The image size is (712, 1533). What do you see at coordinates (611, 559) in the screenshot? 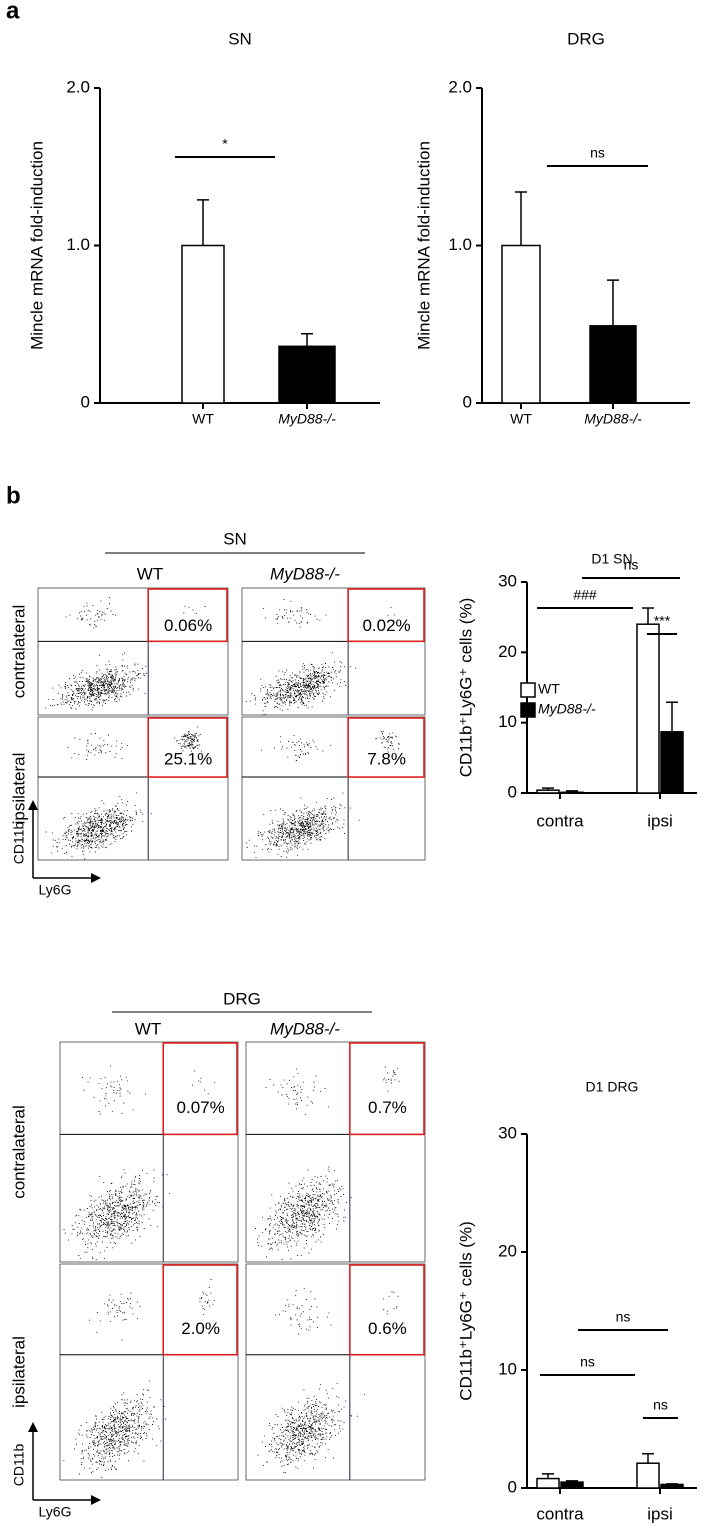
I see `chart-title: D1 SN` at bounding box center [611, 559].